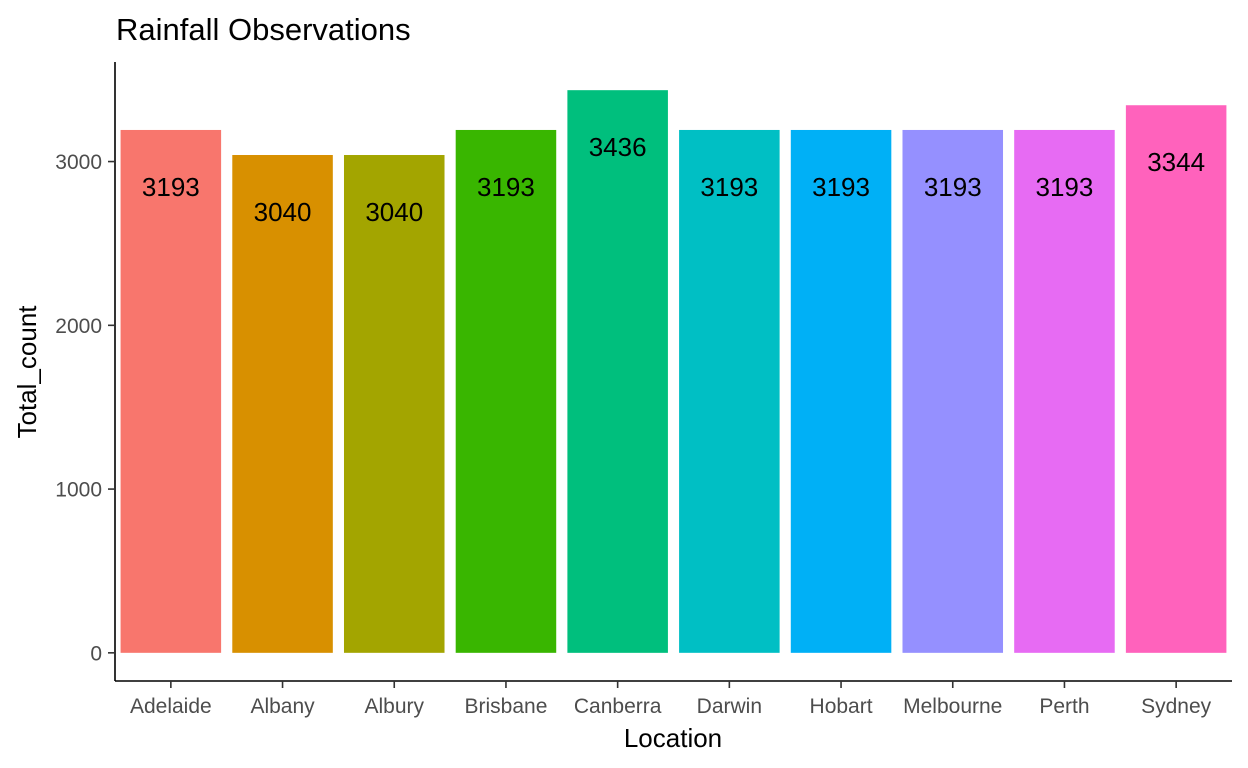  I want to click on x-tick-label-albury: Albury, so click(394, 706).